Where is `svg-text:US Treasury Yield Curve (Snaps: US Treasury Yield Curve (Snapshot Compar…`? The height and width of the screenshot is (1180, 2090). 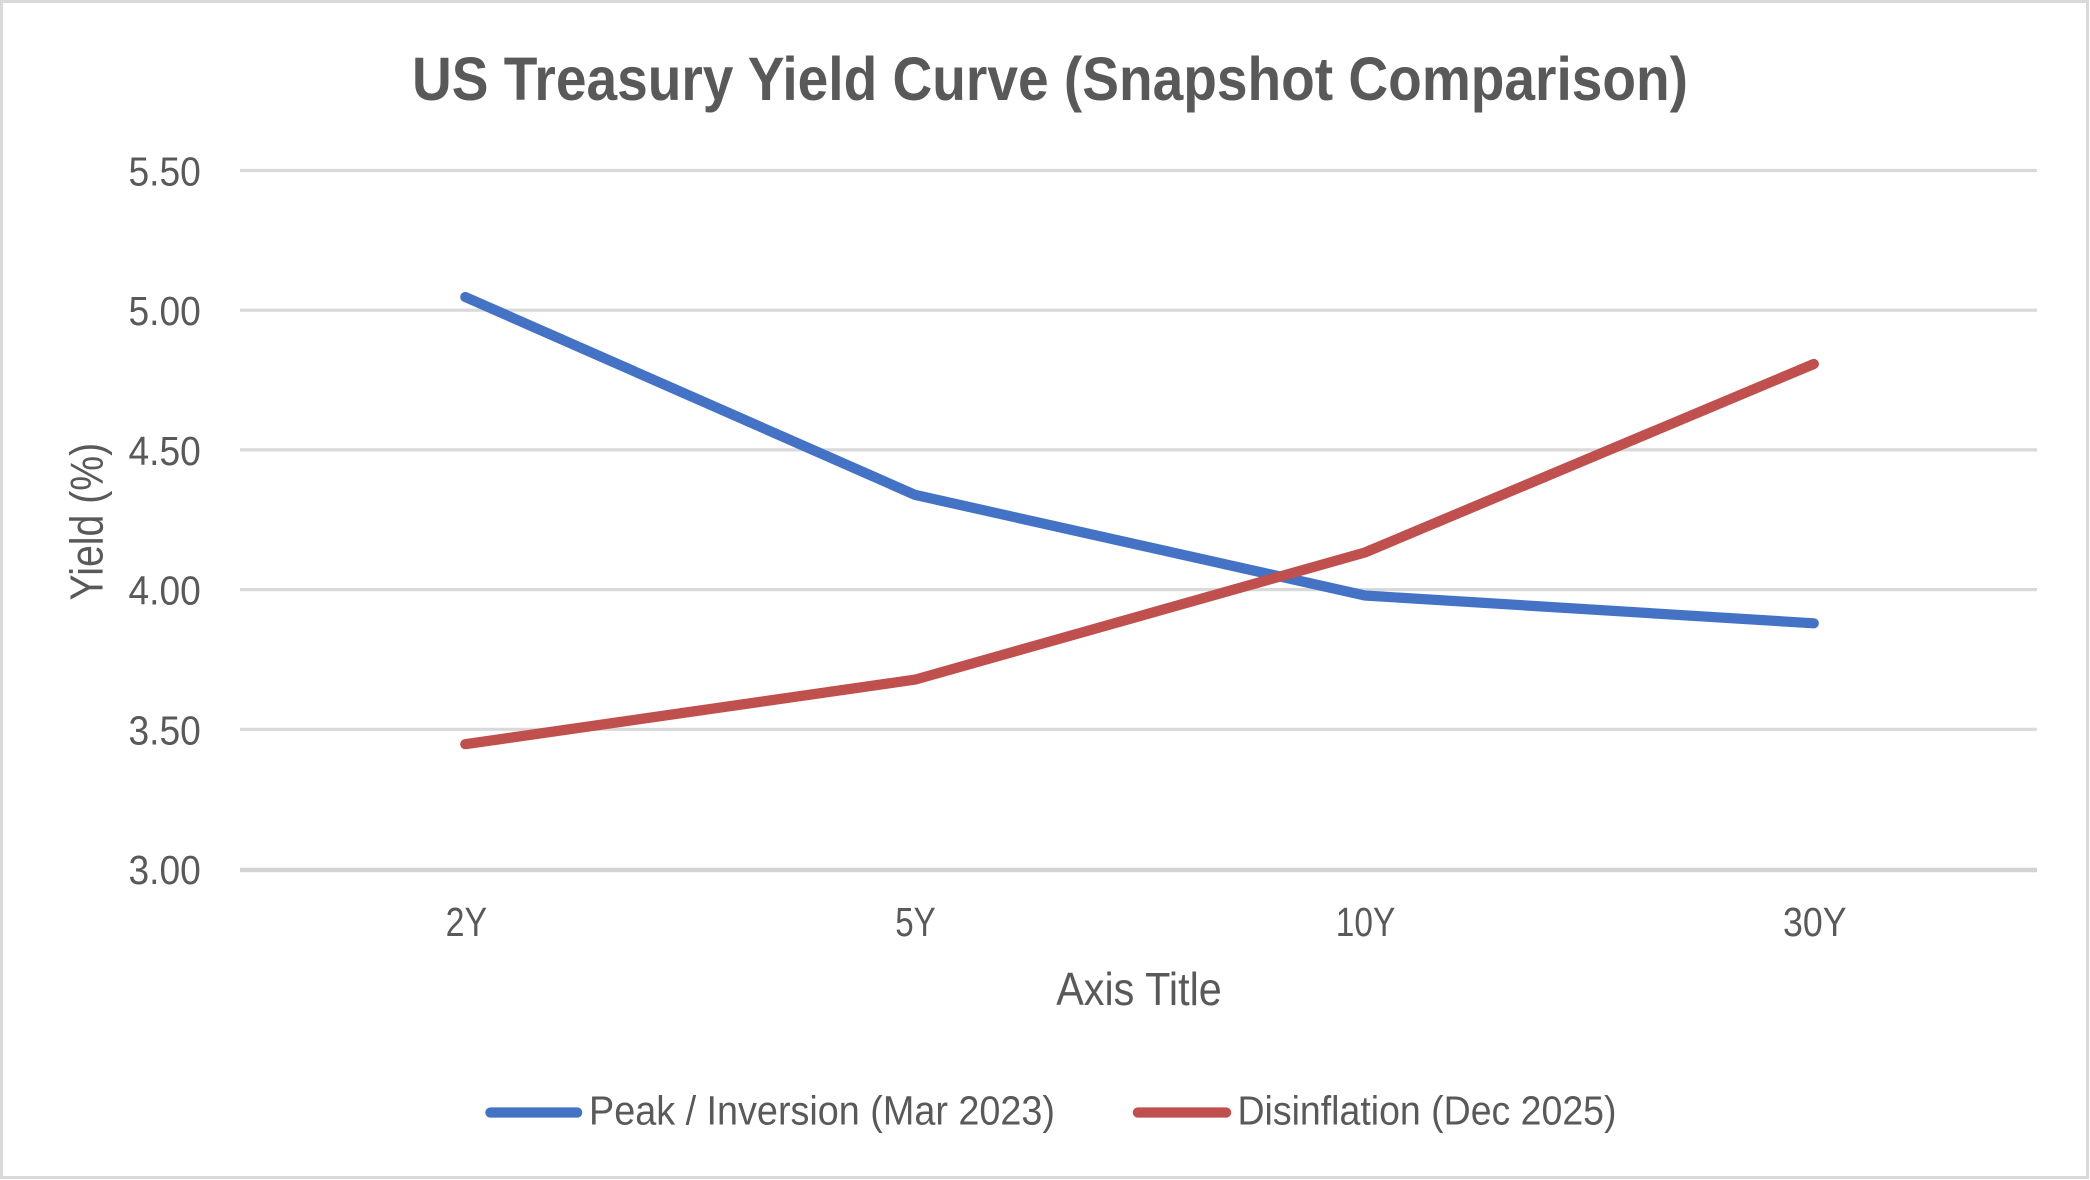 svg-text:US Treasury Yield Curve (Snaps: US Treasury Yield Curve (Snapshot Compar… is located at coordinates (1050, 79).